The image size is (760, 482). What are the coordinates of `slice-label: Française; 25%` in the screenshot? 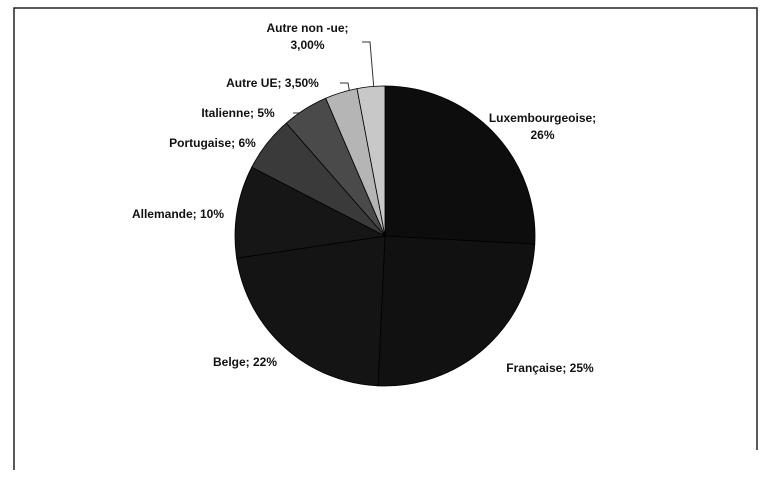 It's located at (550, 368).